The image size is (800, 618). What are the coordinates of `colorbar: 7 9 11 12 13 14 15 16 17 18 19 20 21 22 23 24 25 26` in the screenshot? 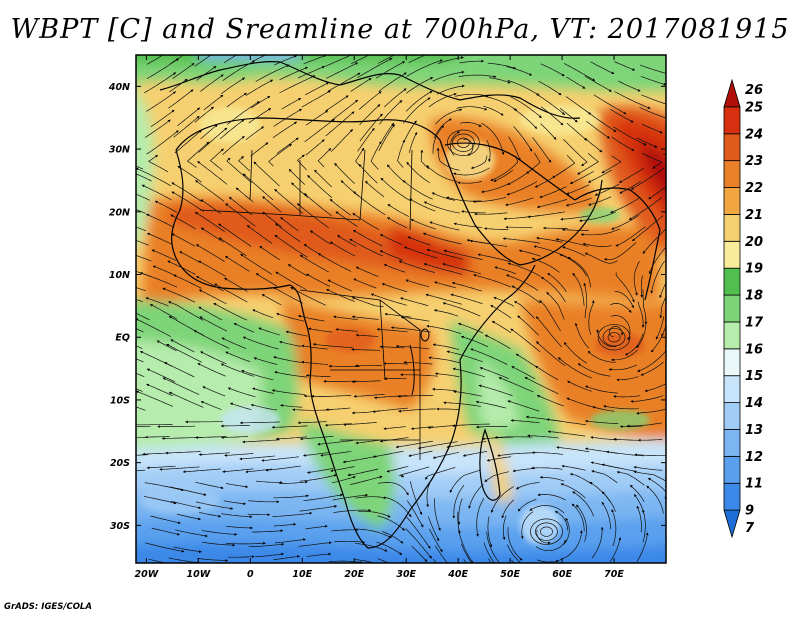 It's located at (743, 308).